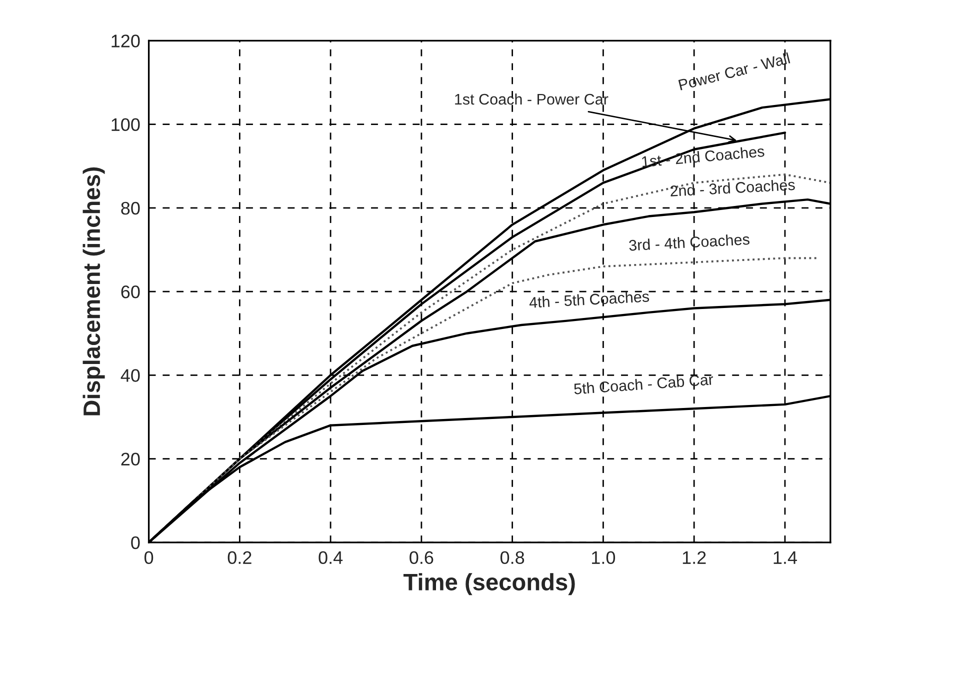 The image size is (960, 678). Describe the element at coordinates (734, 71) in the screenshot. I see `annotation: Power Car - Wall` at that location.